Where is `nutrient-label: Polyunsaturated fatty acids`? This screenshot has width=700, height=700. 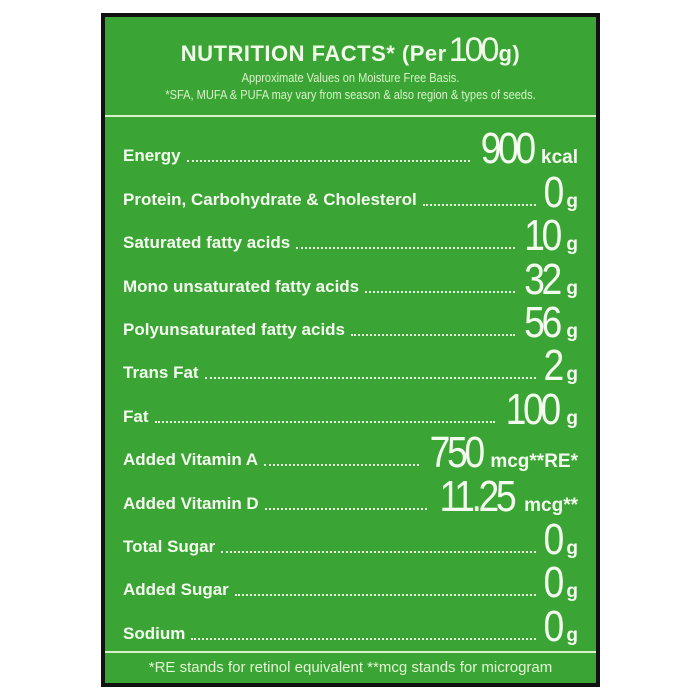
nutrient-label: Polyunsaturated fatty acids is located at coordinates (234, 329).